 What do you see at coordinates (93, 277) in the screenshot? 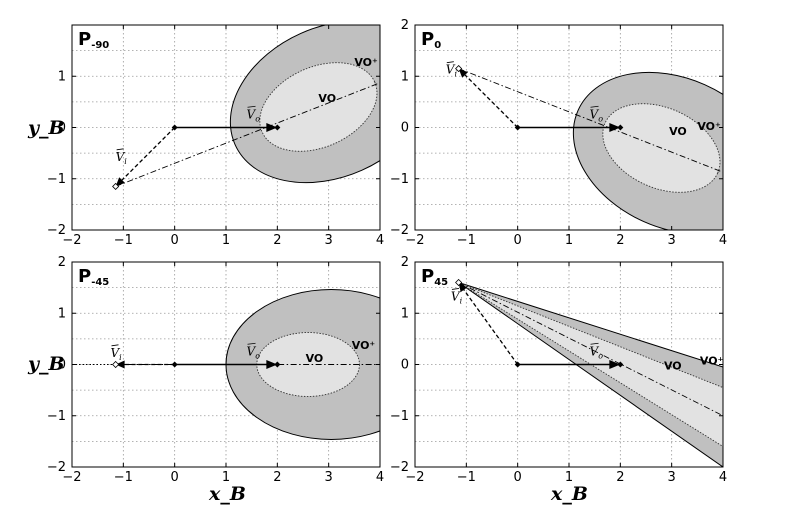
I see `panel-title: P-45` at bounding box center [93, 277].